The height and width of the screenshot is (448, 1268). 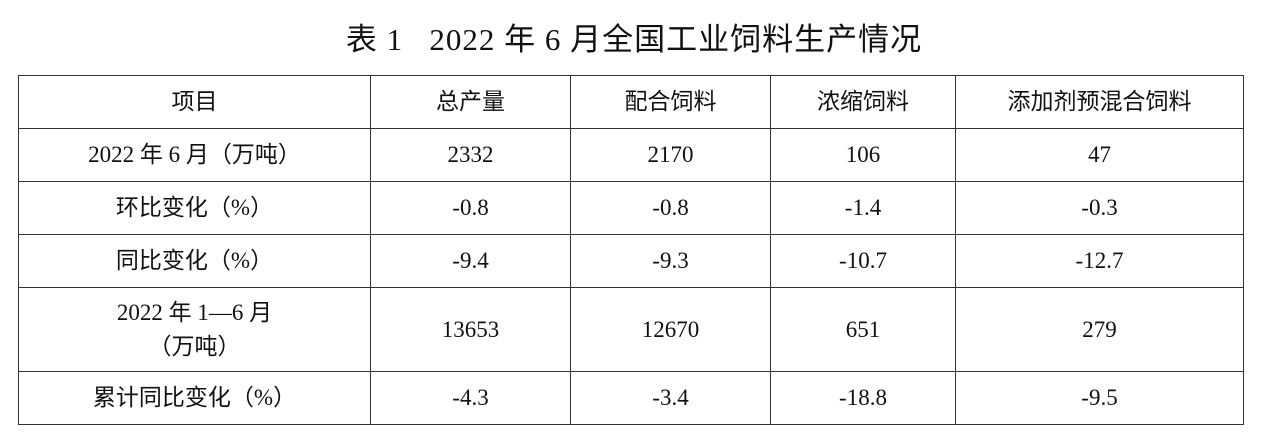 What do you see at coordinates (863, 155) in the screenshot?
I see `table-cell: 106` at bounding box center [863, 155].